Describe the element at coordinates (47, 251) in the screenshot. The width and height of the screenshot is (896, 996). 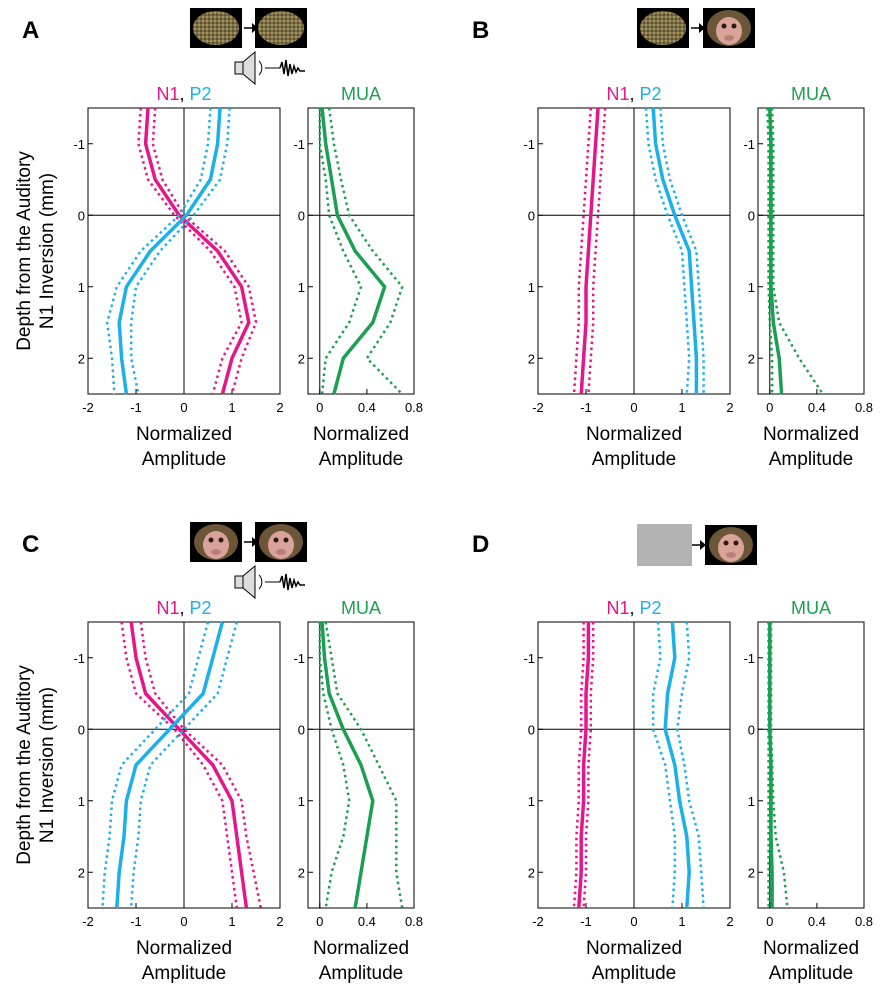
I see `y-axis-label: N1 Inversion (mm)` at that location.